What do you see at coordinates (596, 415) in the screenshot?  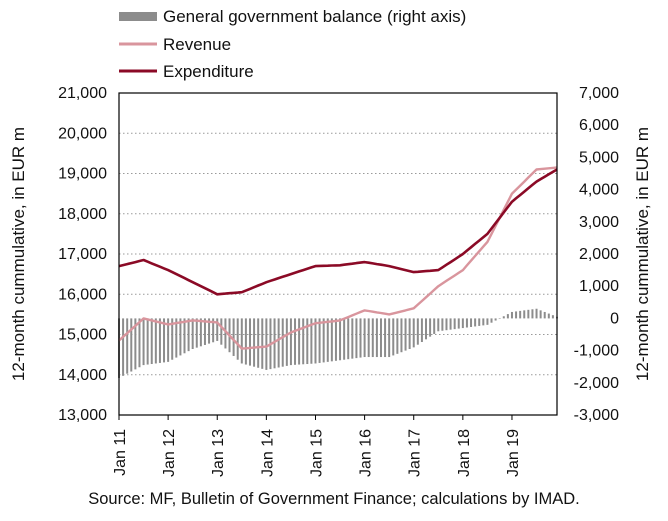 I see `y-right-tick-label: -3,000` at bounding box center [596, 415].